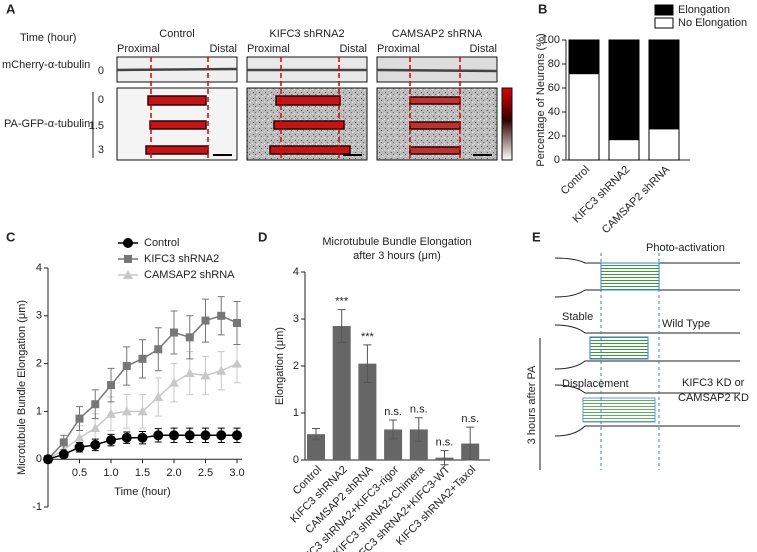  What do you see at coordinates (577, 317) in the screenshot?
I see `label: Stable` at bounding box center [577, 317].